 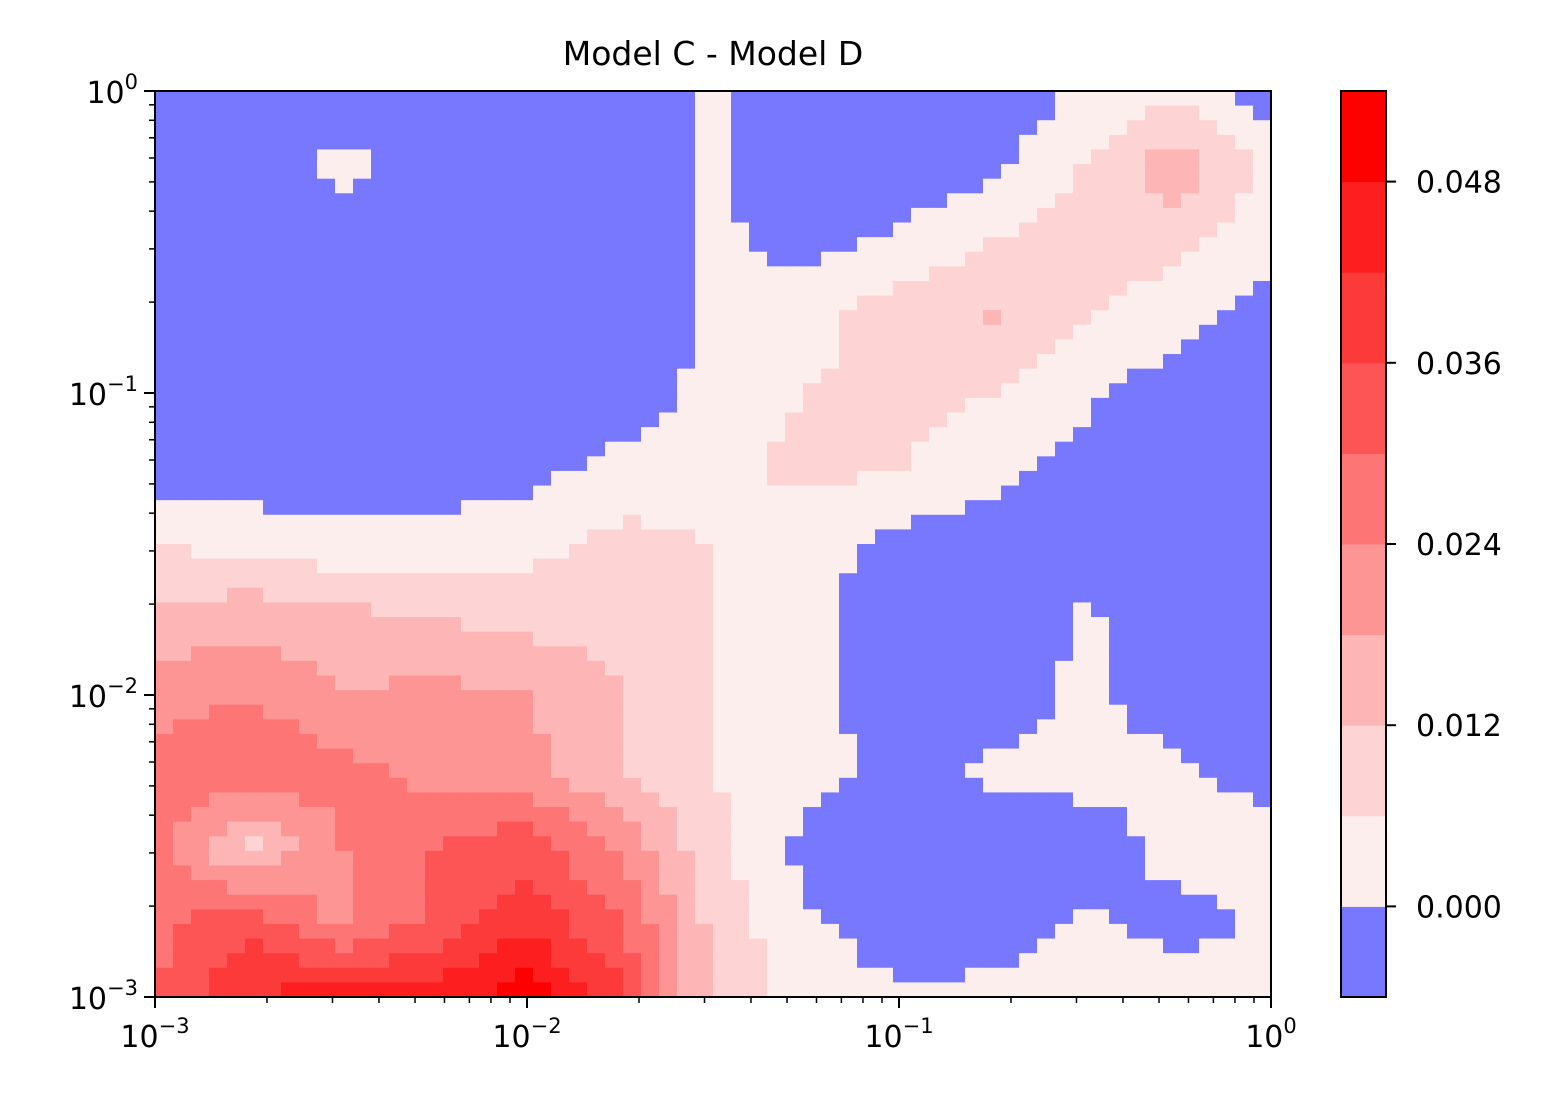 What do you see at coordinates (898, 1034) in the screenshot?
I see `x-tick-label: 10−1` at bounding box center [898, 1034].